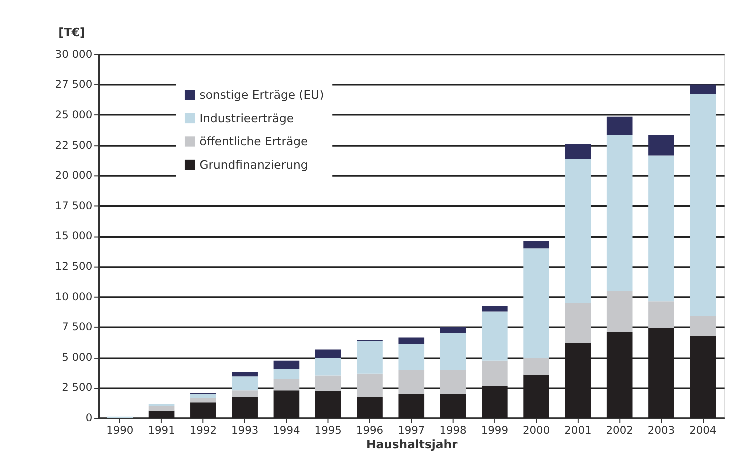  I want to click on x-tick-label: 1997, so click(412, 431).